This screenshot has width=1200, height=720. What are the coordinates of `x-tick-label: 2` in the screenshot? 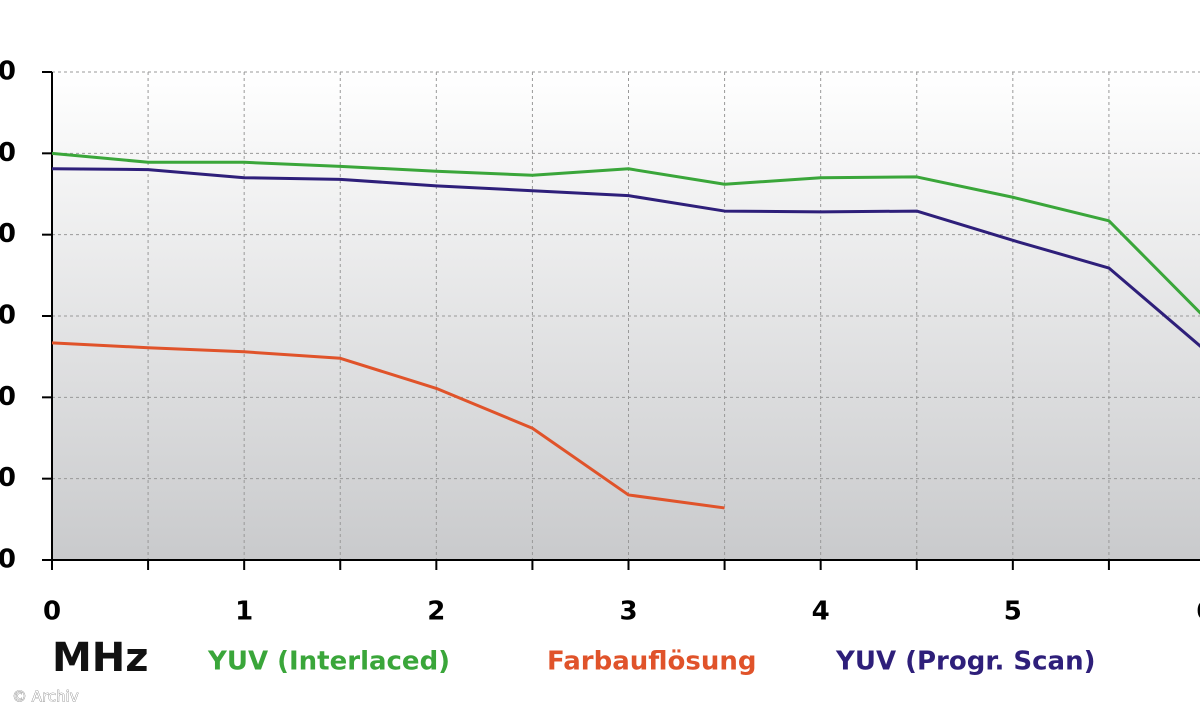 It's located at (436, 612).